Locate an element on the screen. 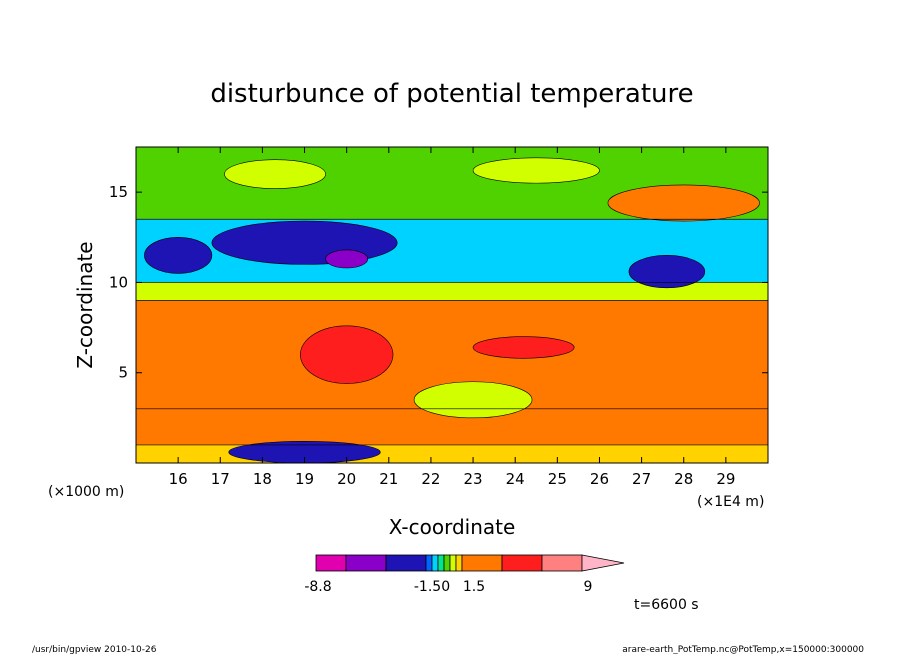  colorbar-labels: -8.8 -1.50 1.5 9 is located at coordinates (448, 587).